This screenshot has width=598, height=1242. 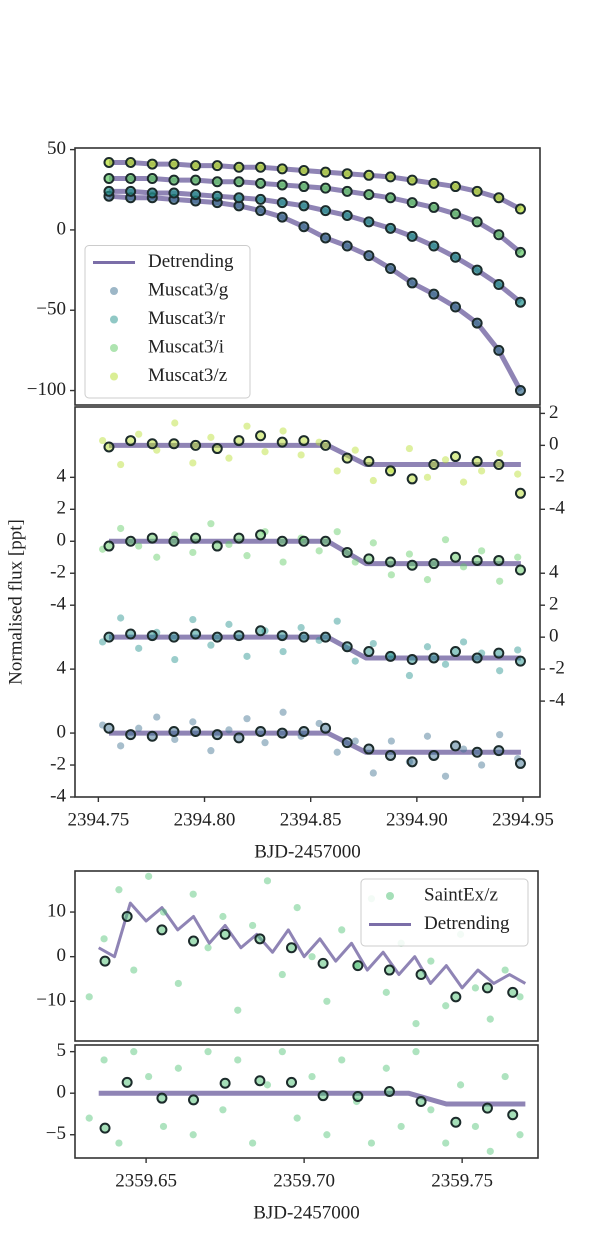 What do you see at coordinates (306, 1101) in the screenshot?
I see `axes-frame` at bounding box center [306, 1101].